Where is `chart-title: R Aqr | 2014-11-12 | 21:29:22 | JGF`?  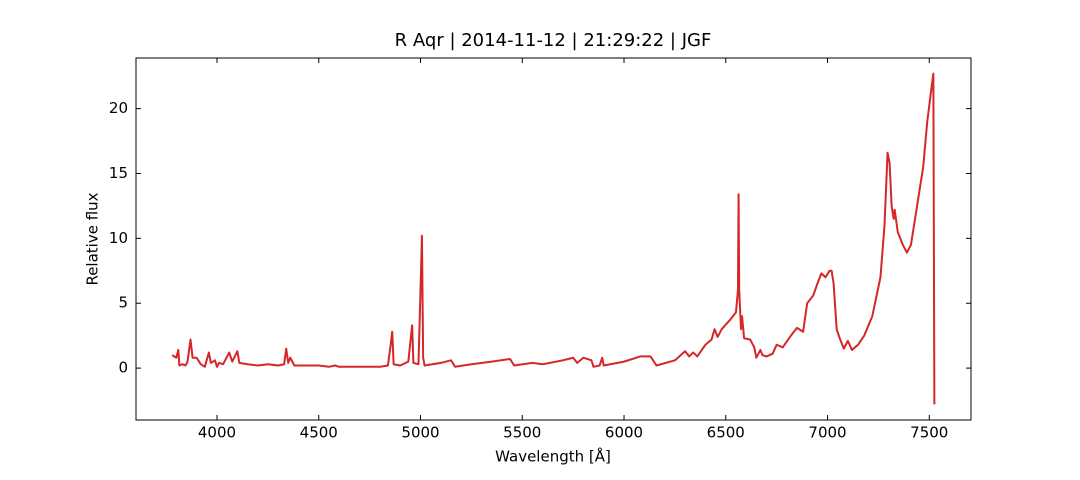
chart-title: R Aqr | 2014-11-12 | 21:29:22 | JGF is located at coordinates (553, 40).